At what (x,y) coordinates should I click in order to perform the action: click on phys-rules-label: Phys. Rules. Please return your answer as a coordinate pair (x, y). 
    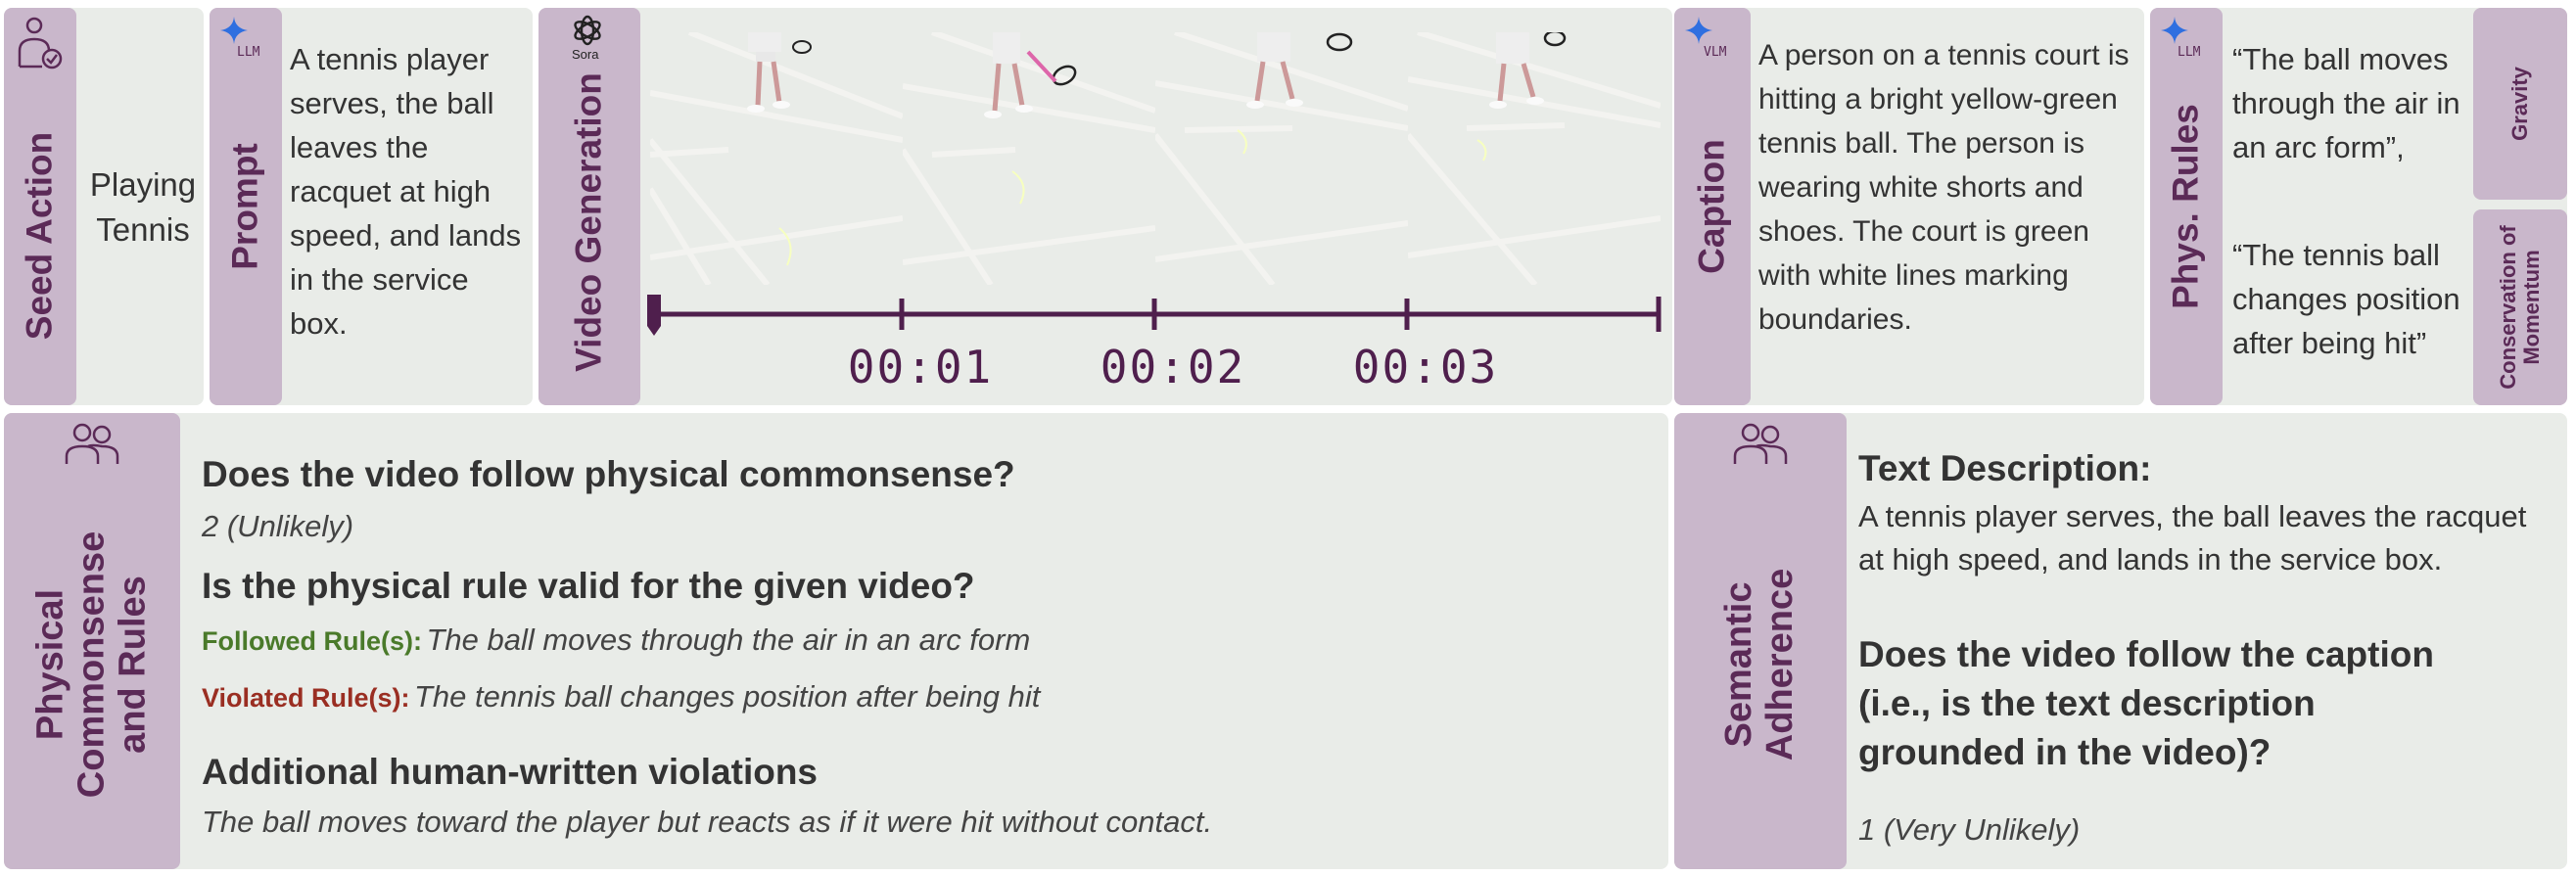
    Looking at the image, I should click on (2186, 206).